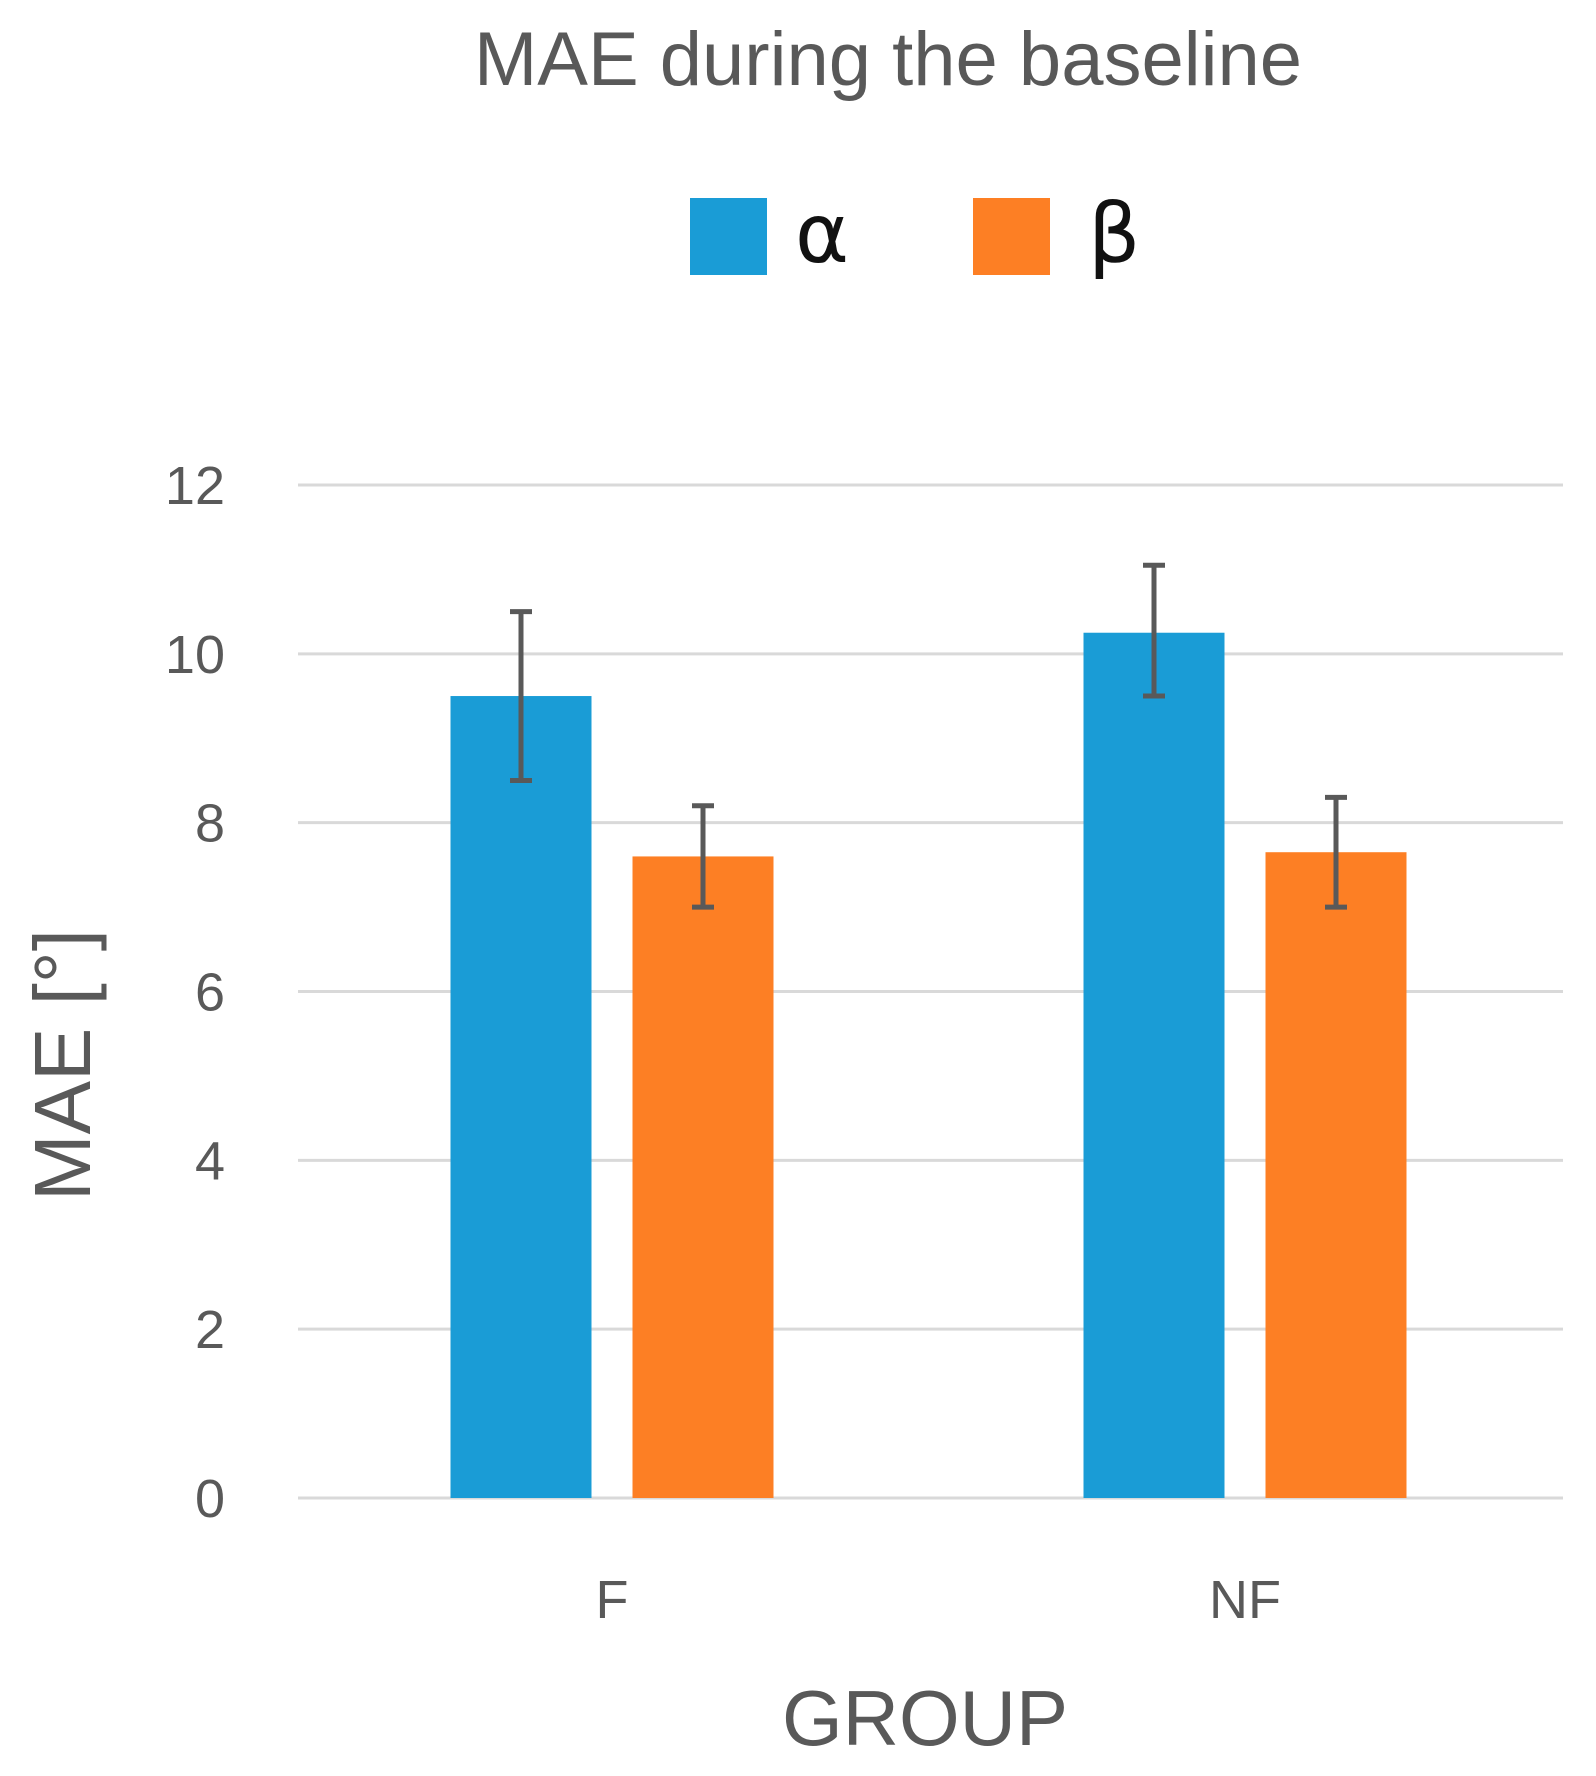 The height and width of the screenshot is (1776, 1596). What do you see at coordinates (210, 1161) in the screenshot?
I see `y-tick-label: 4` at bounding box center [210, 1161].